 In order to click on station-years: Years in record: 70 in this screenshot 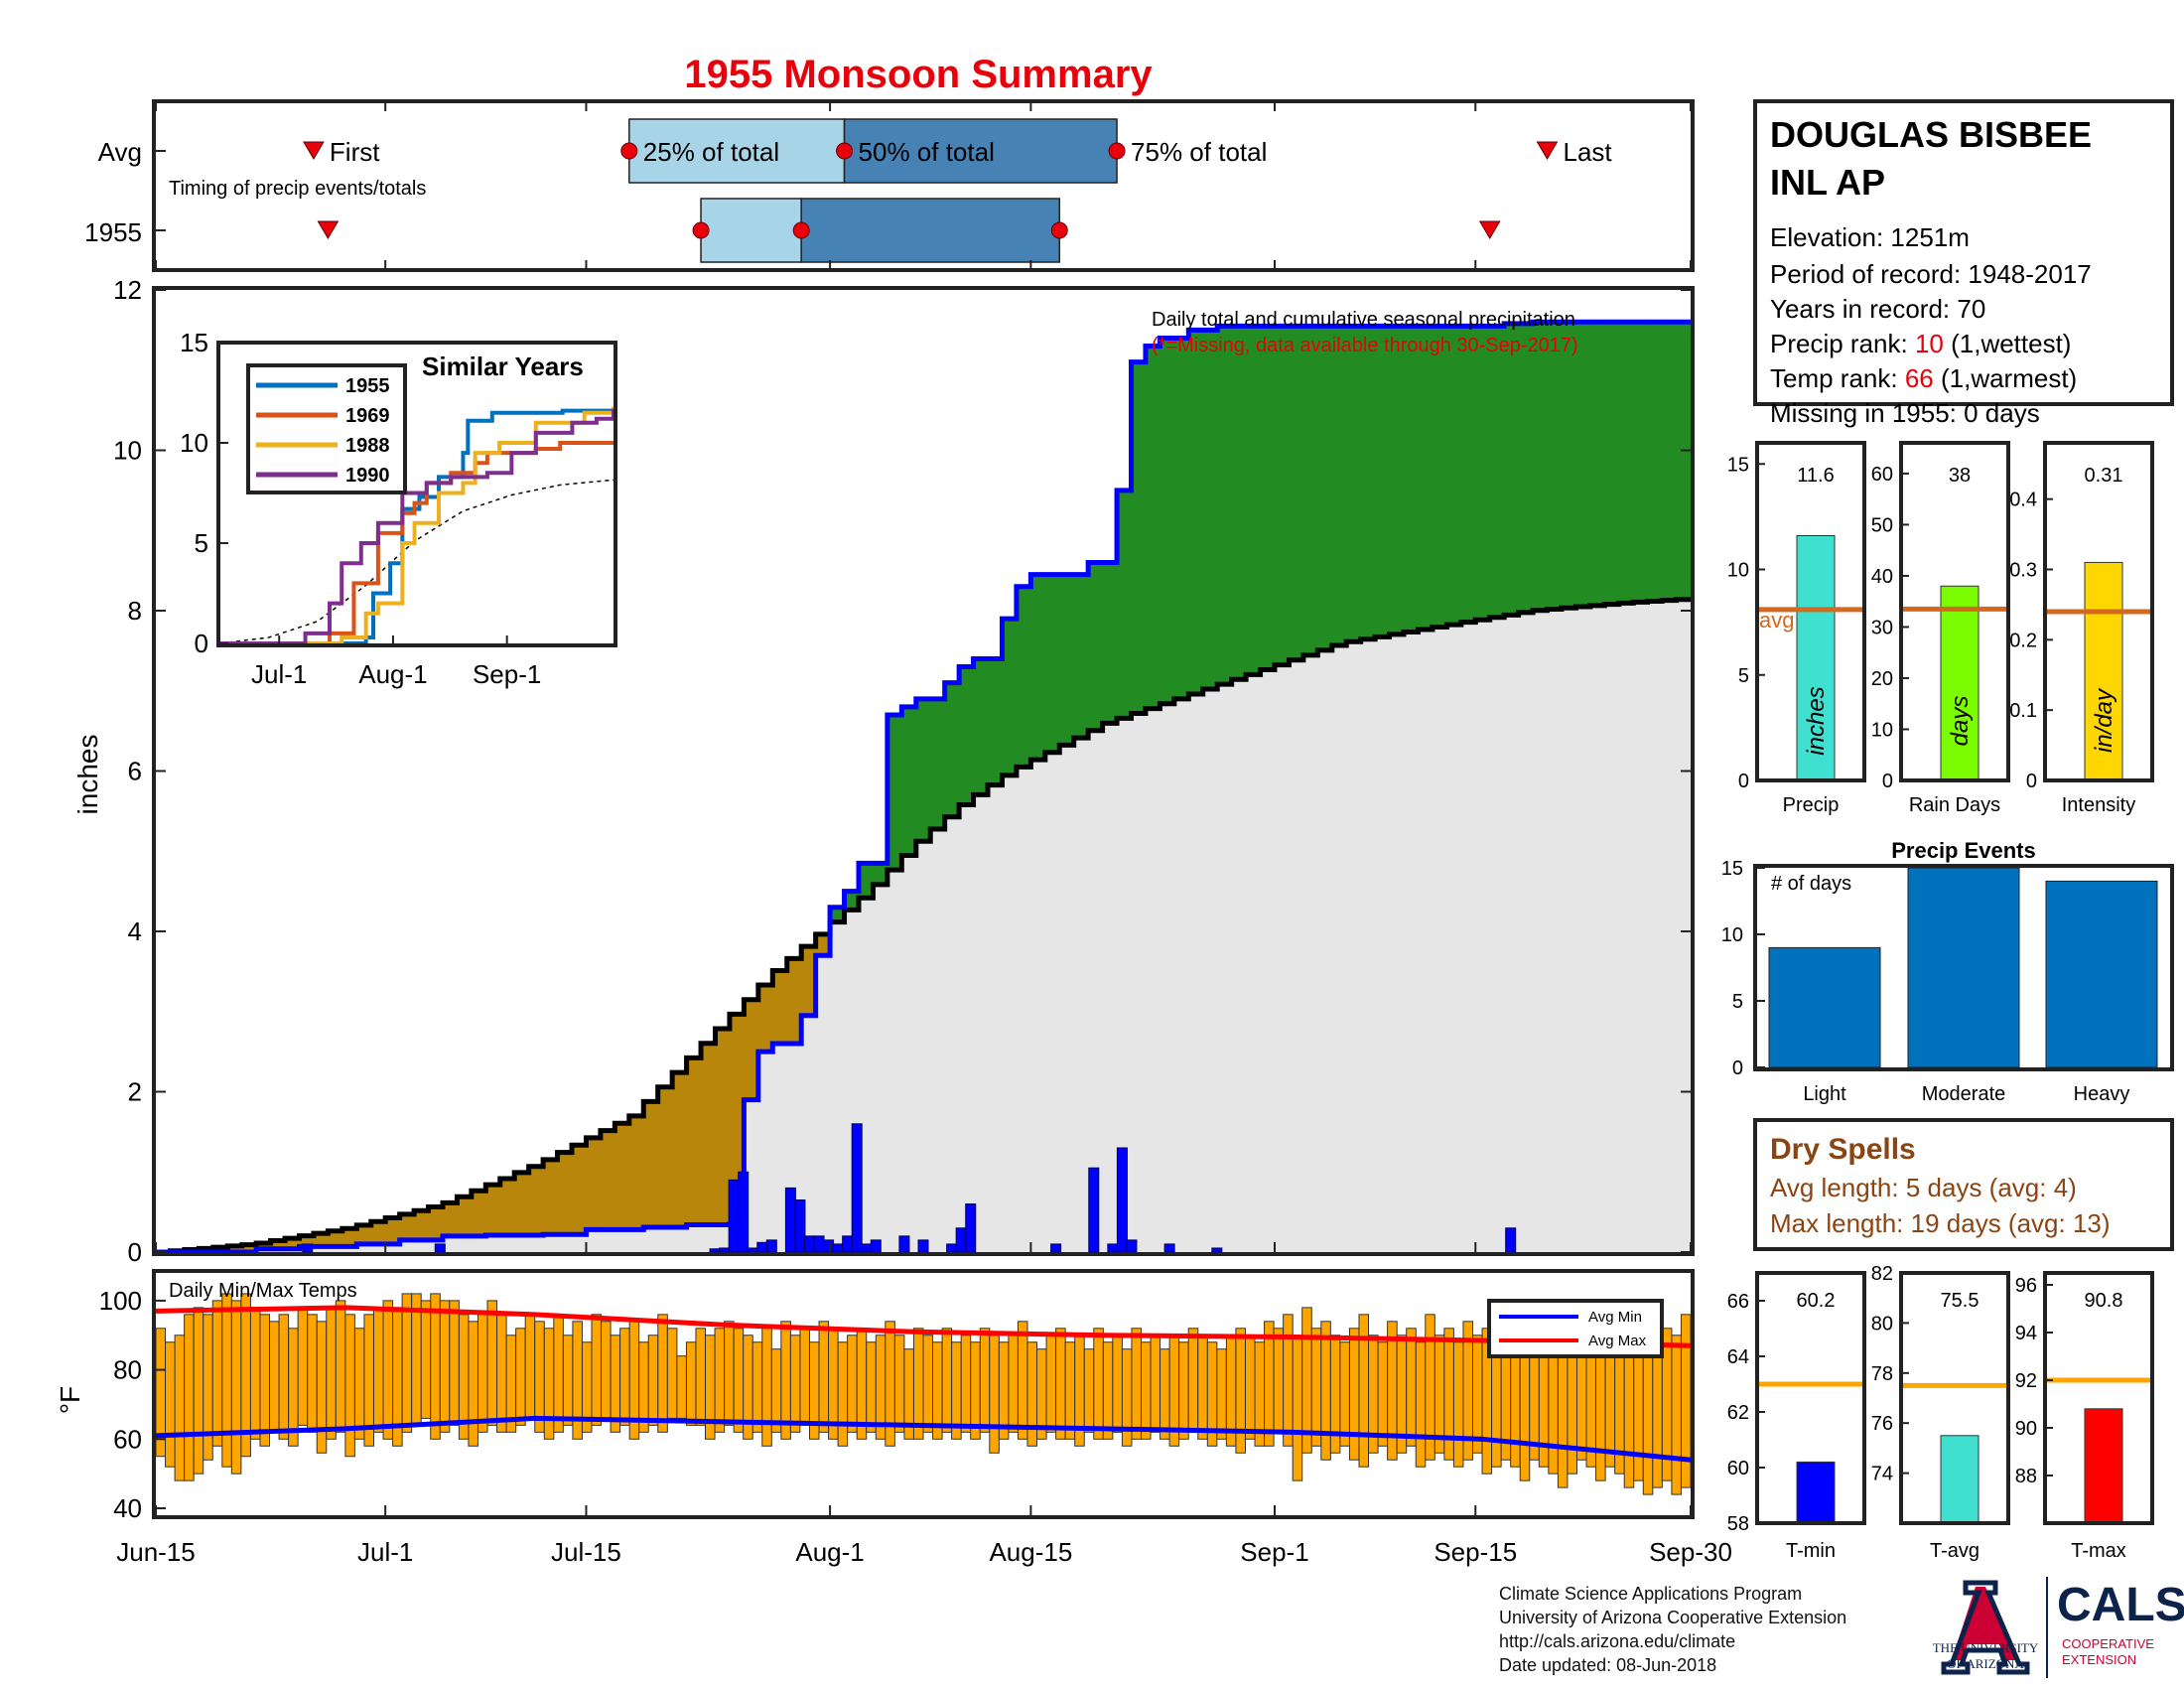, I will do `click(1877, 309)`.